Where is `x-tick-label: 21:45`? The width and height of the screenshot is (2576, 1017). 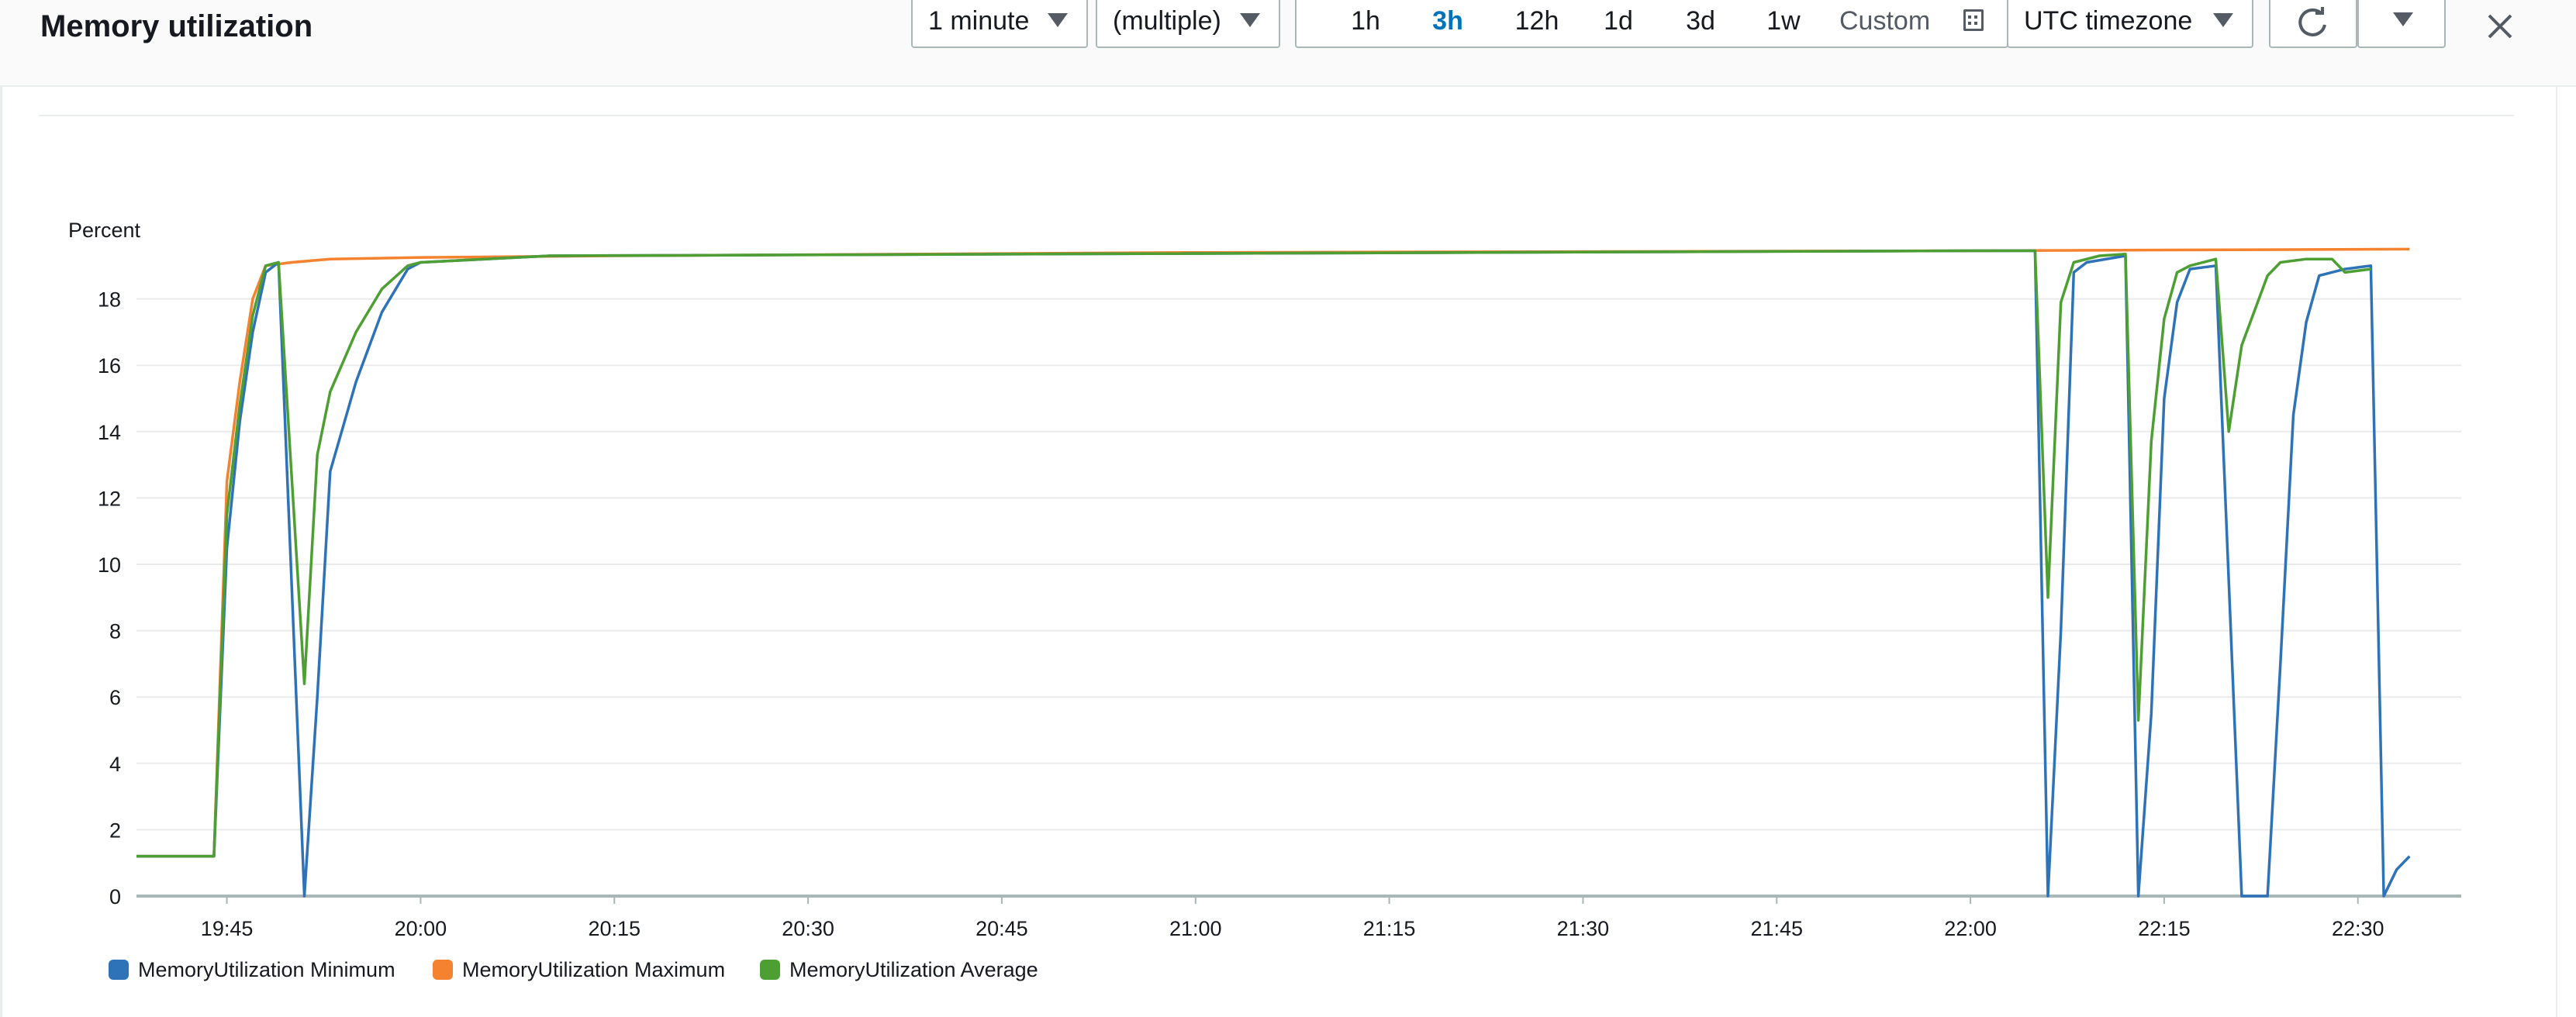
x-tick-label: 21:45 is located at coordinates (1777, 928).